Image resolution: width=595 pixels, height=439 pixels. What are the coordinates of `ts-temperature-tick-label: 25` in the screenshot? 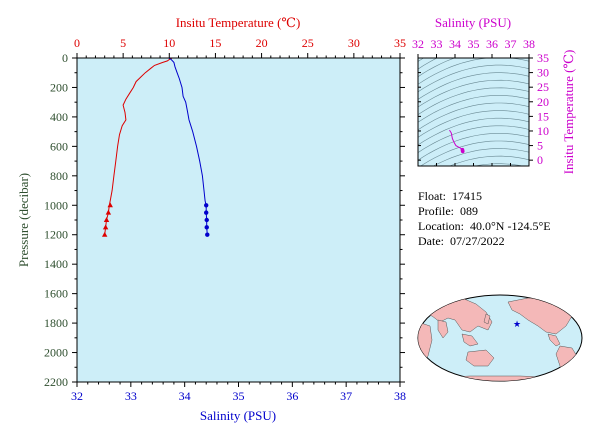 It's located at (543, 87).